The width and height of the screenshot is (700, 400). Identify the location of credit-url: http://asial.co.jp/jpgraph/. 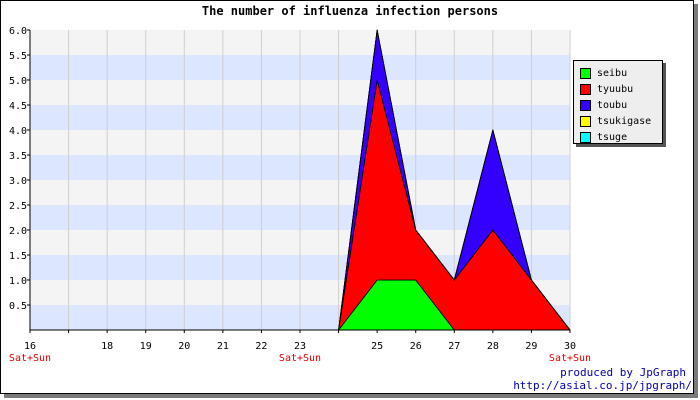
(602, 385).